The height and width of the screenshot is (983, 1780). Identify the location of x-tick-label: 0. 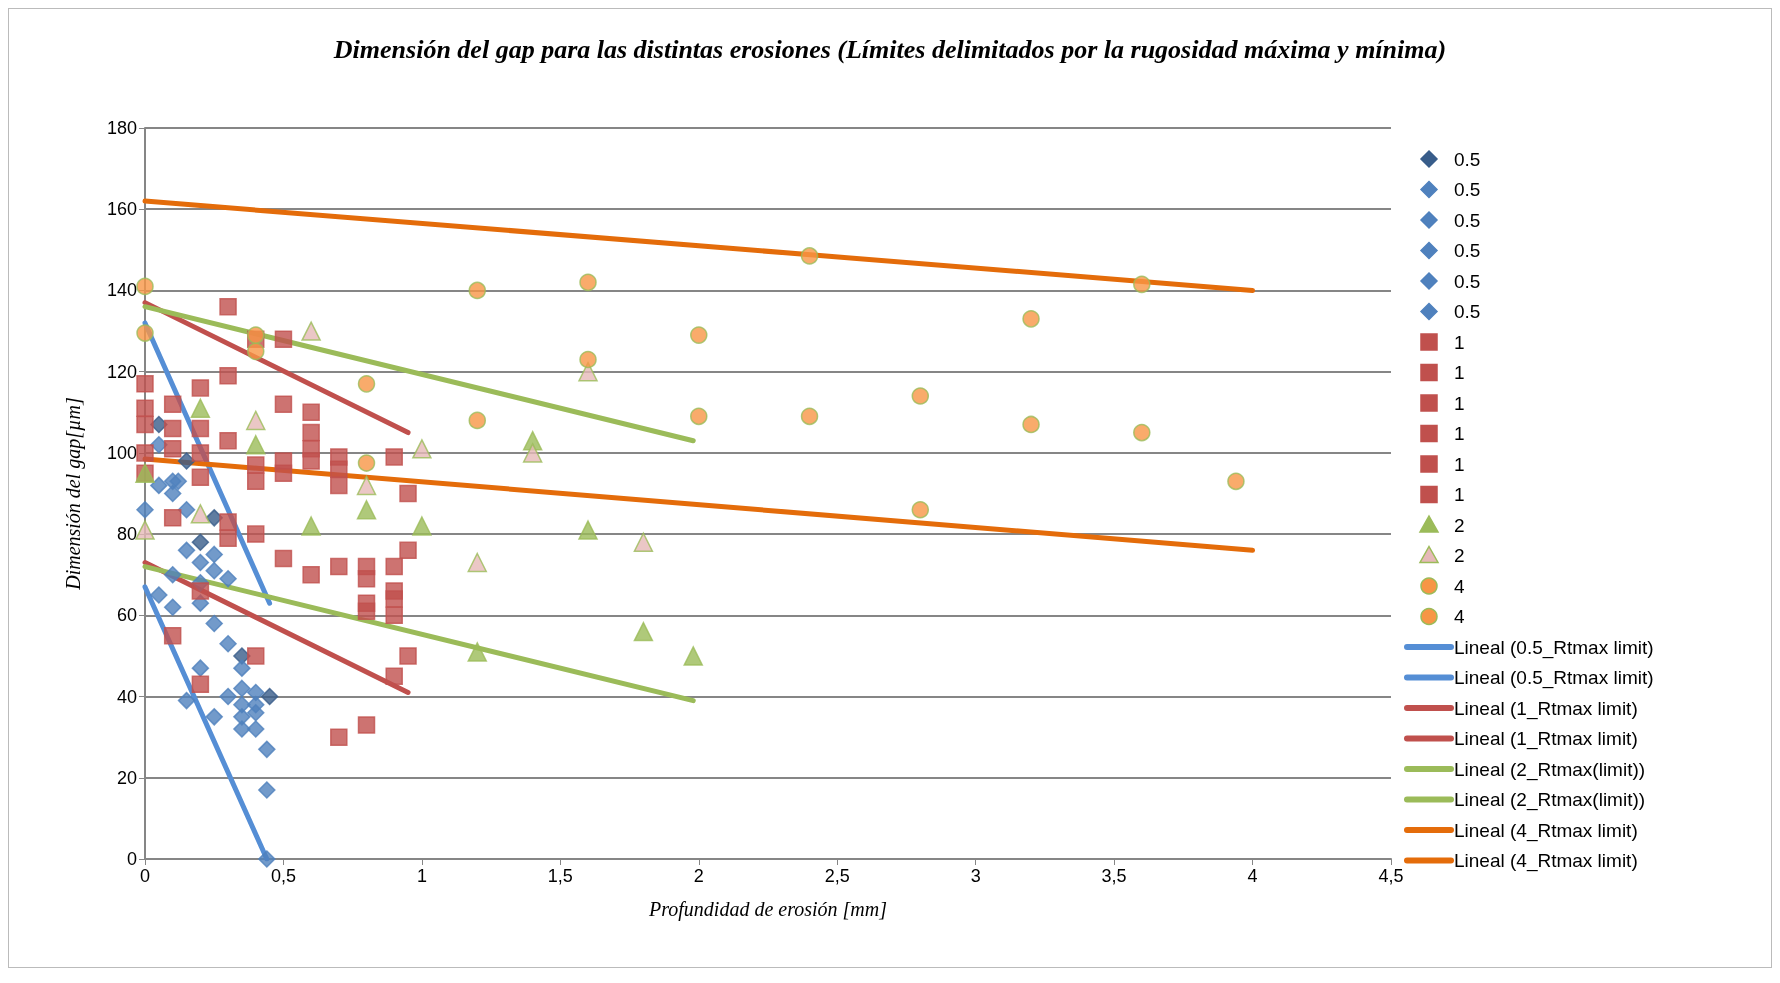
(145, 876).